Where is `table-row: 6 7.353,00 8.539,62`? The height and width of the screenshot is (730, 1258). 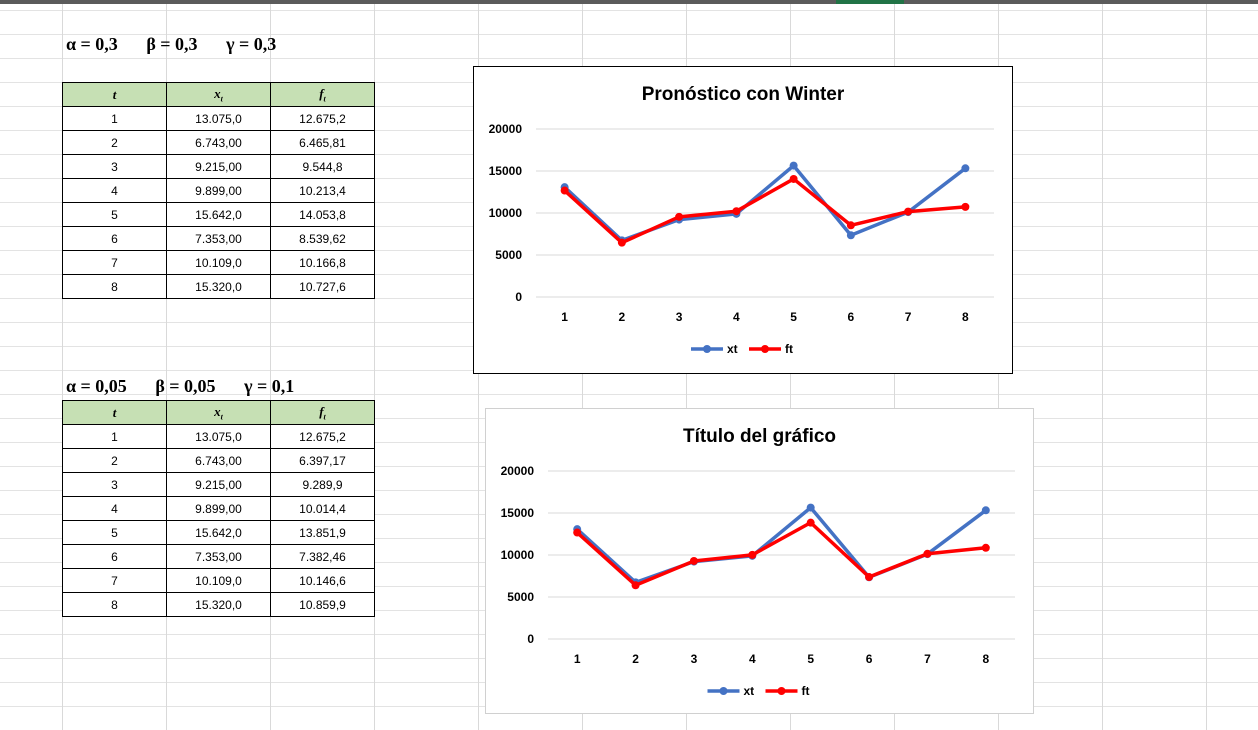 table-row: 6 7.353,00 8.539,62 is located at coordinates (218, 238).